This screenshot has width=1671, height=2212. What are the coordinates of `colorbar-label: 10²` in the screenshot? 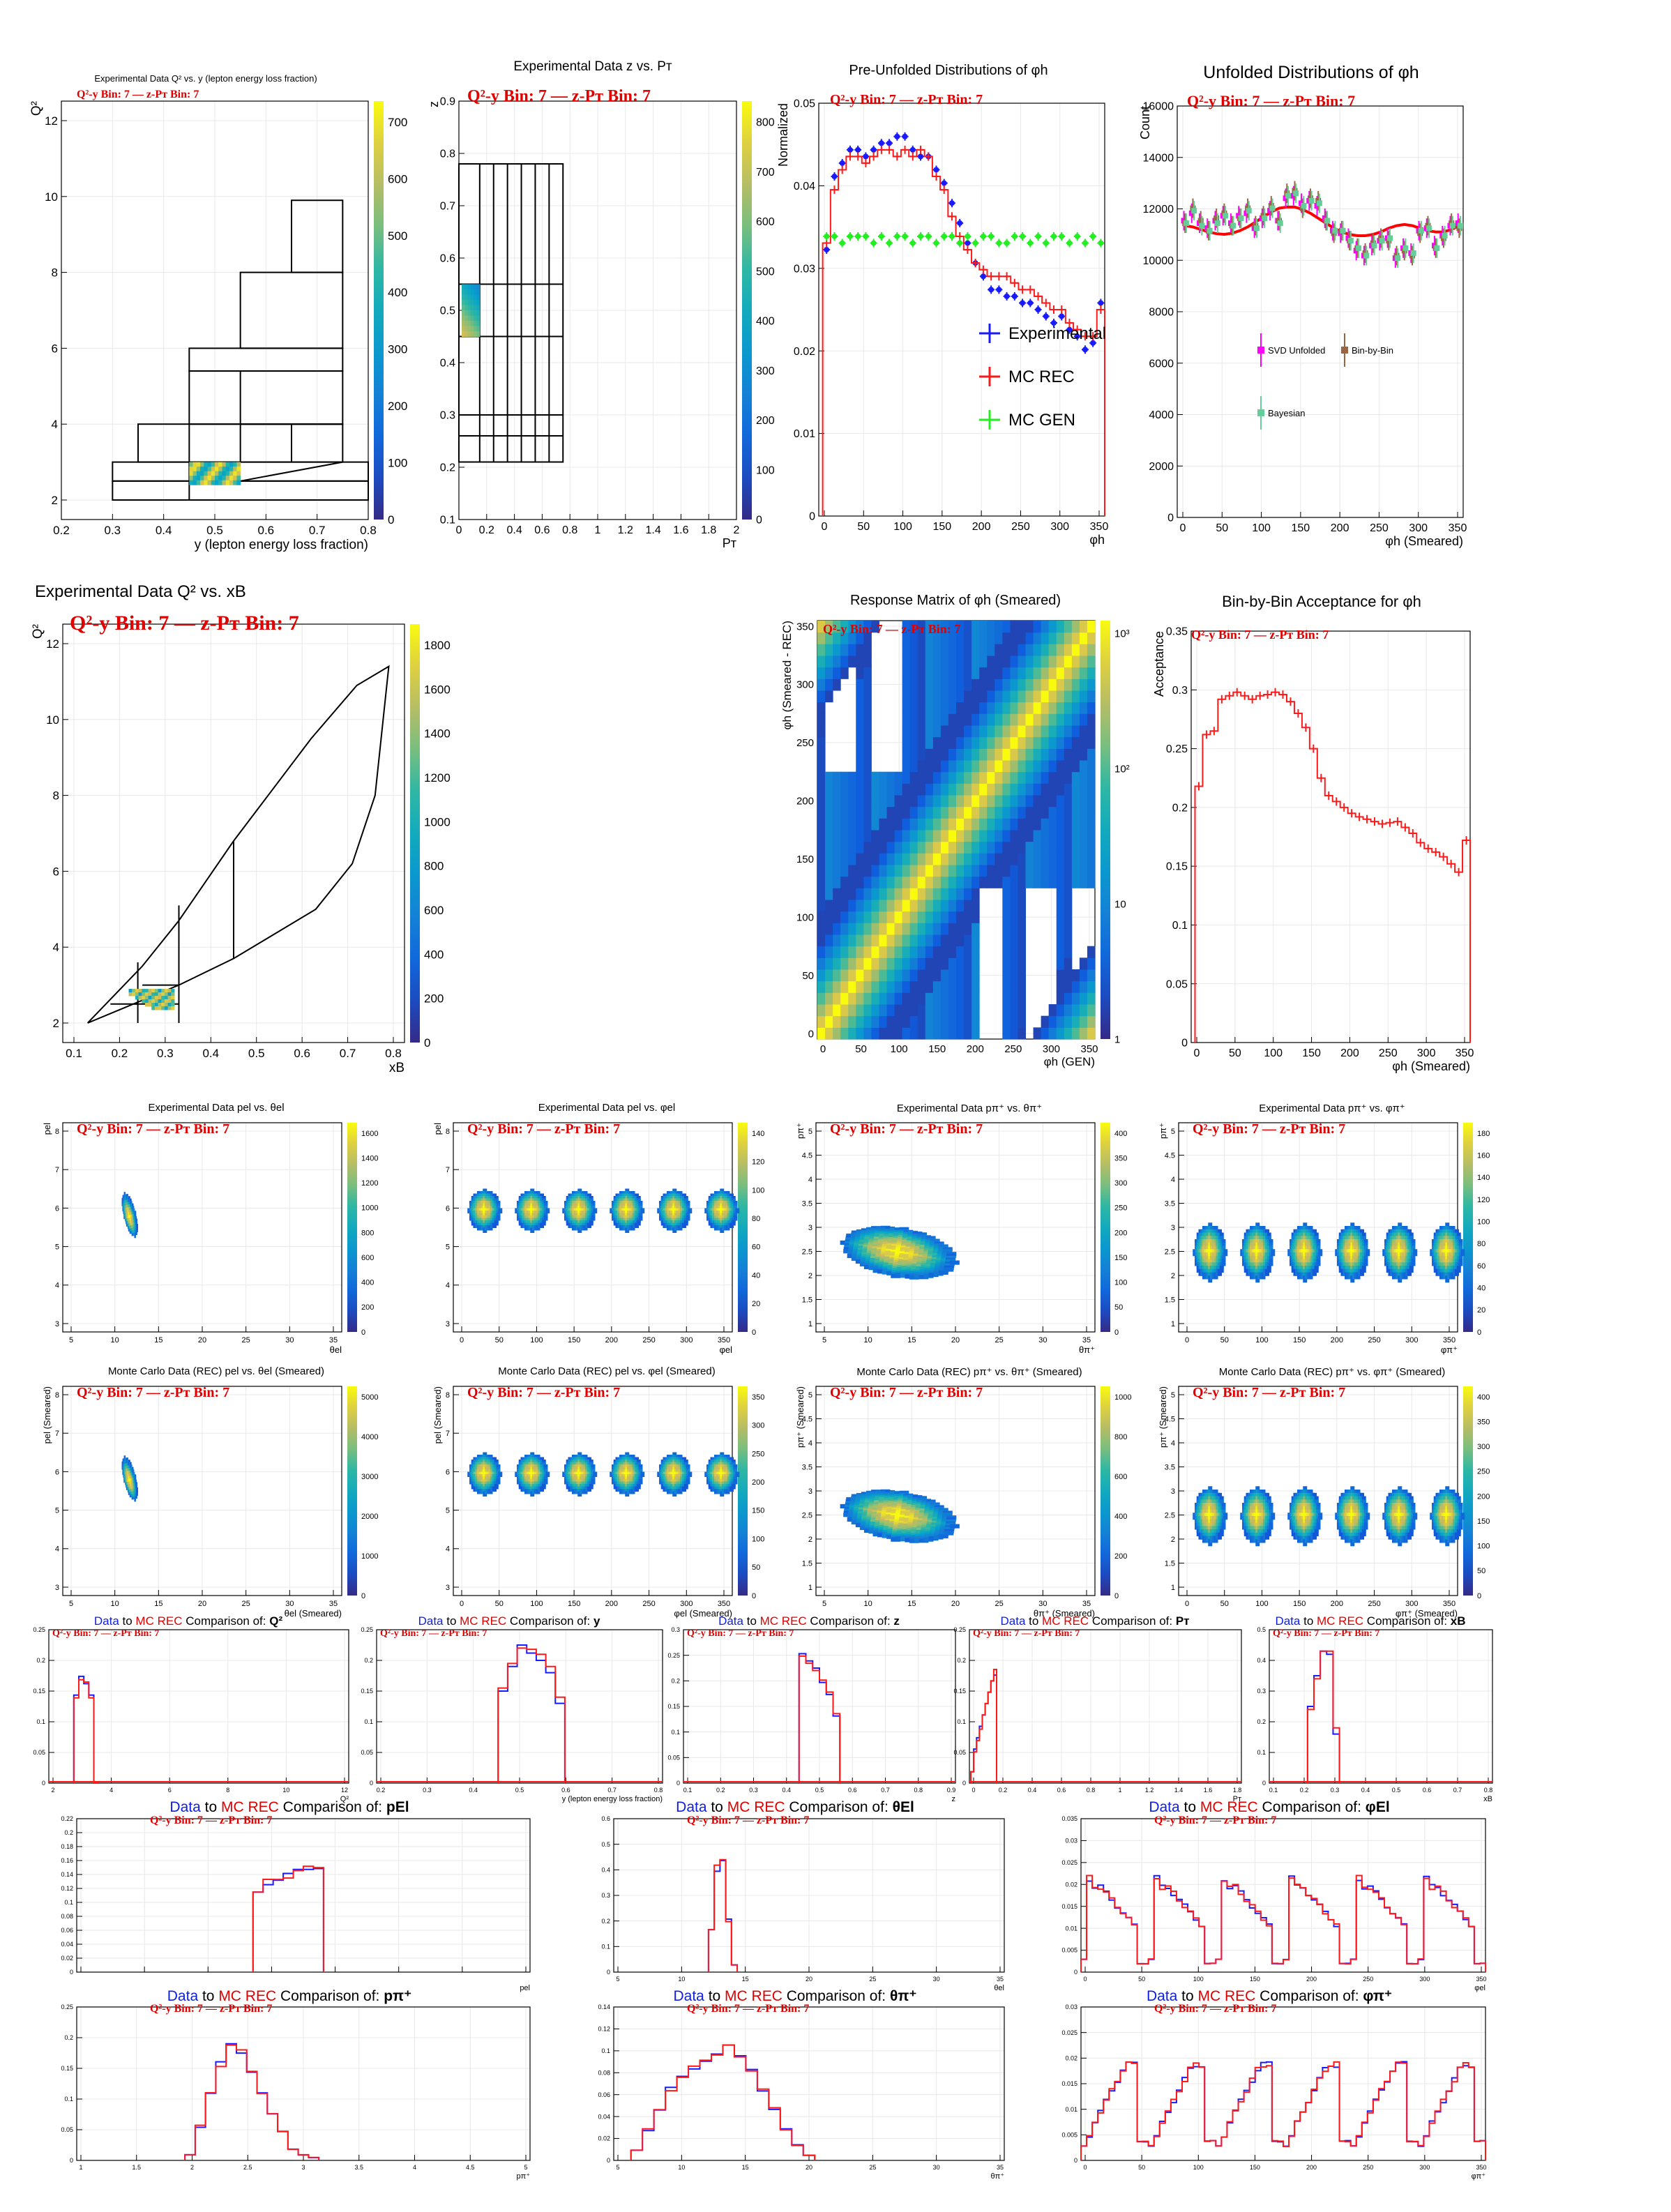 It's located at (1122, 769).